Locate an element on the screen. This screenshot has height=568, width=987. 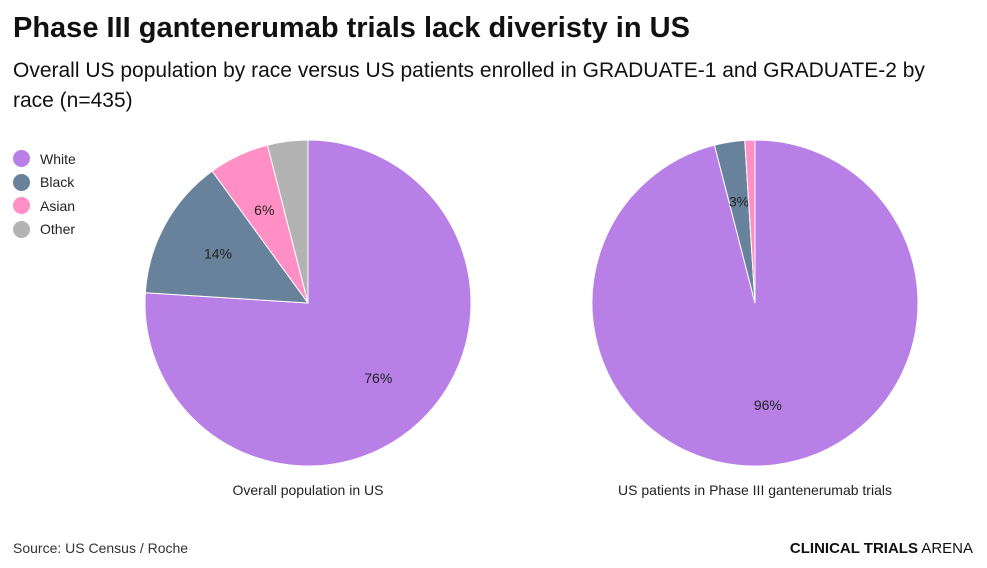
legend: White Black Asian Other is located at coordinates (44, 194).